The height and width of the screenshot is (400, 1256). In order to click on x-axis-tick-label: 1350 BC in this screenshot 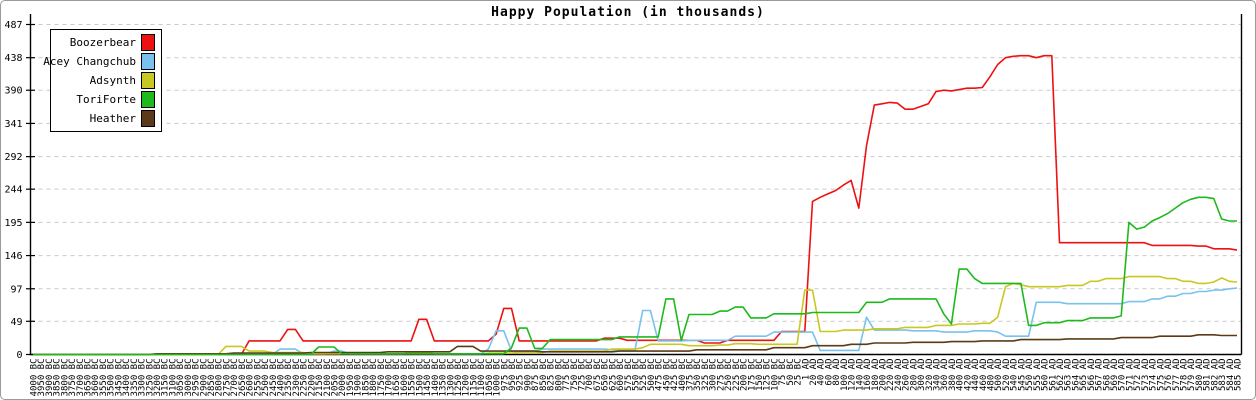, I will do `click(444, 378)`.